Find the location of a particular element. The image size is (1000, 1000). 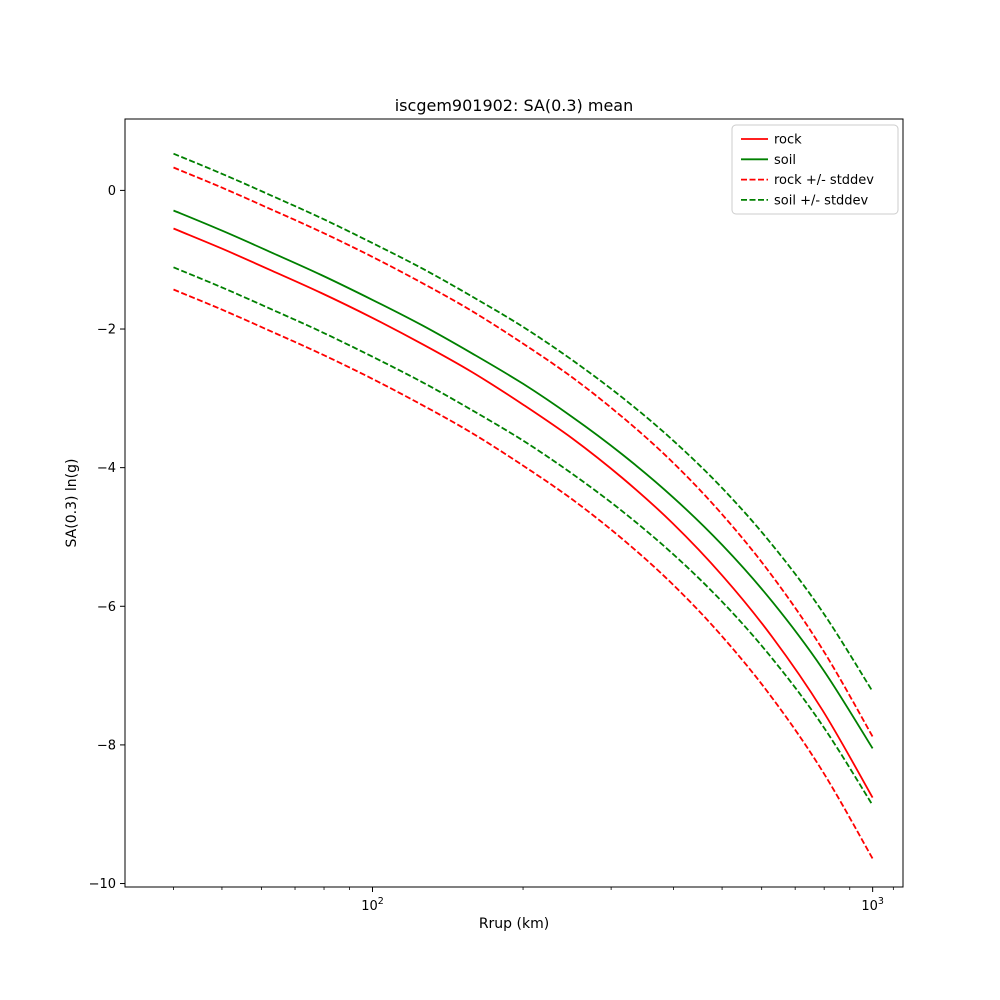

y-tick-label: −6 is located at coordinates (106, 607).